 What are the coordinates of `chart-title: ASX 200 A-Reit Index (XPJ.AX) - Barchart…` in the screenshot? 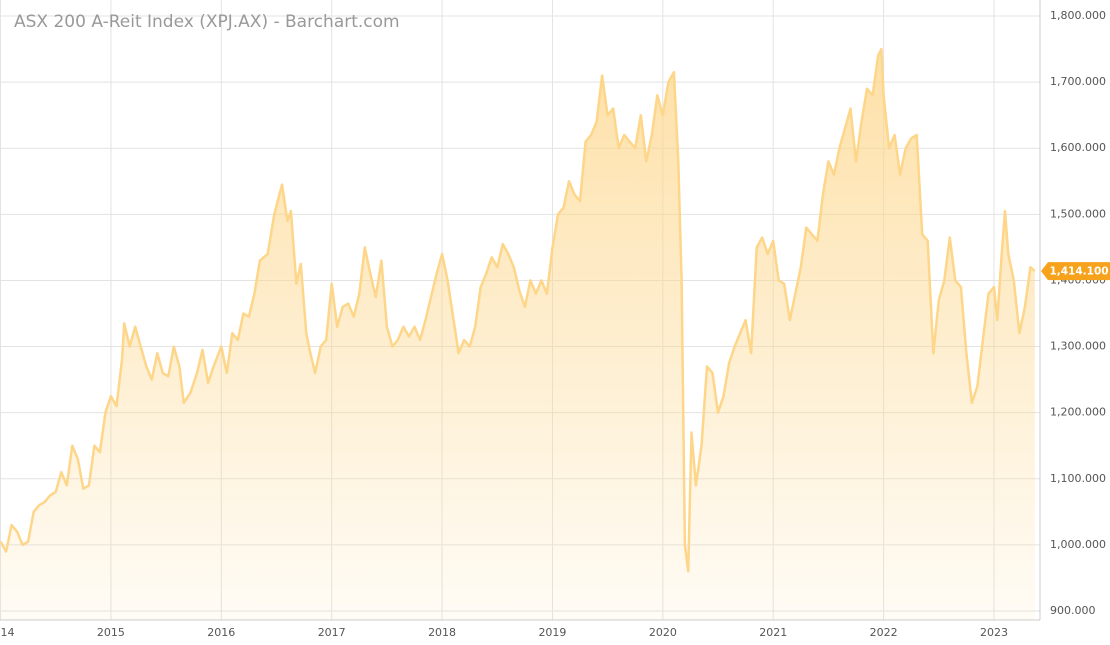 It's located at (207, 22).